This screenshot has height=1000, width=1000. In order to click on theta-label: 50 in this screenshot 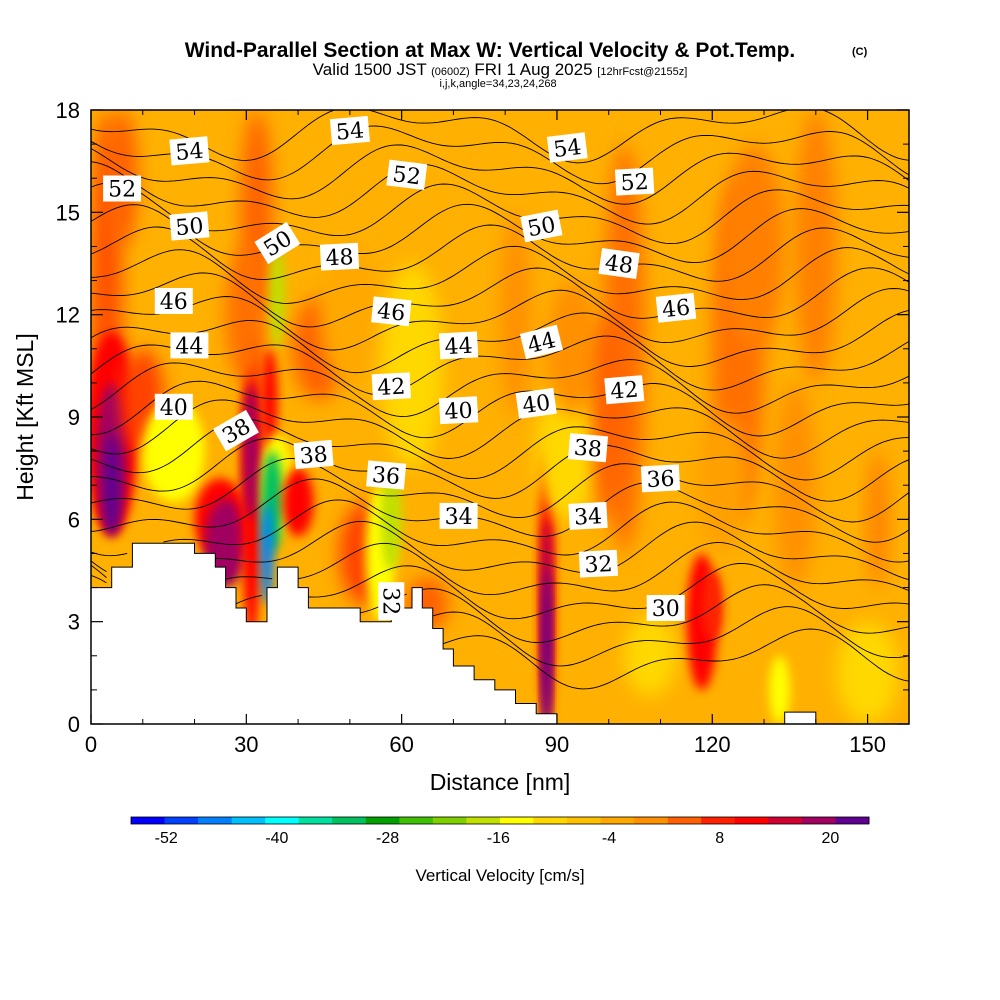, I will do `click(189, 226)`.